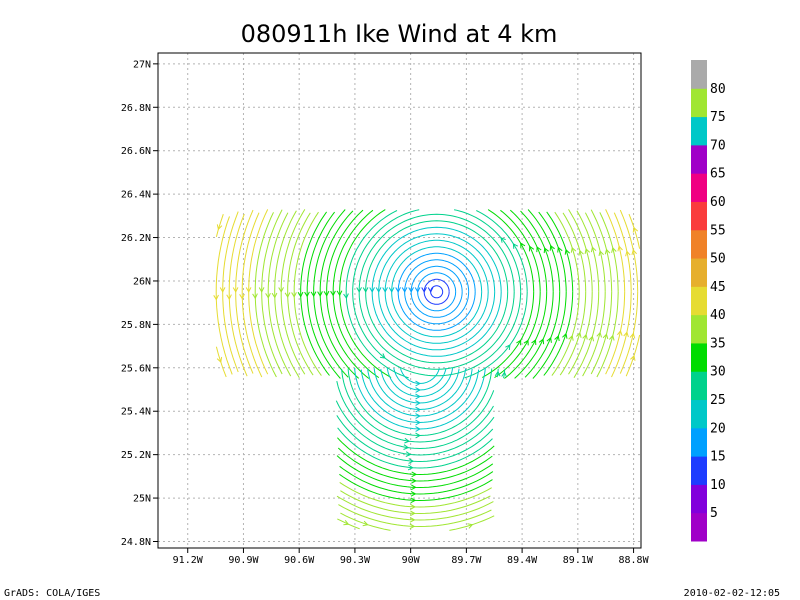  I want to click on y-tick-label: 26.6N, so click(136, 151).